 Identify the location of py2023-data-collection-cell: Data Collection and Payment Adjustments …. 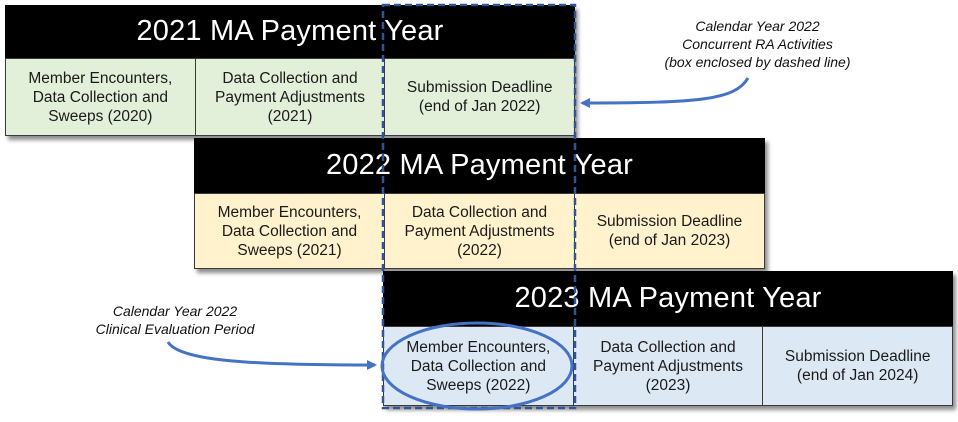
(667, 366).